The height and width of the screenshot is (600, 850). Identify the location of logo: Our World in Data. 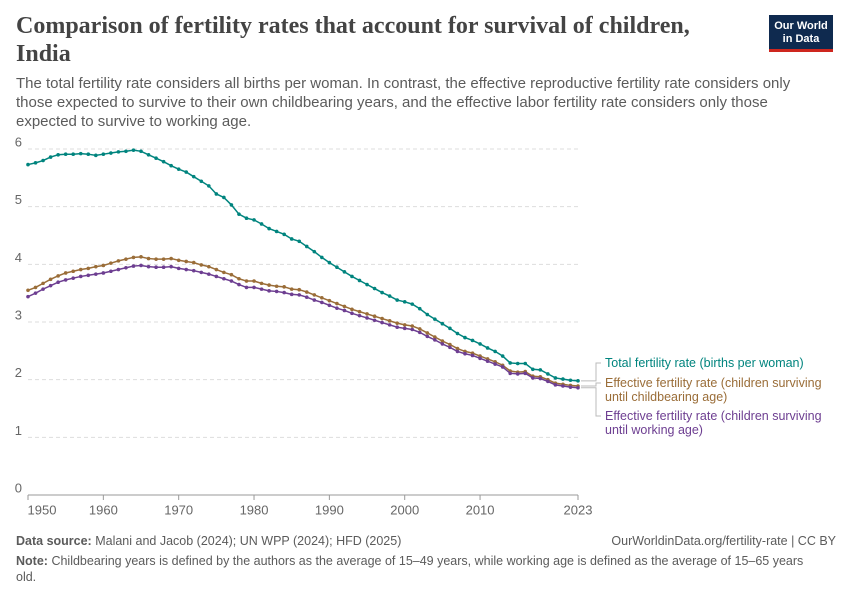
(801, 33).